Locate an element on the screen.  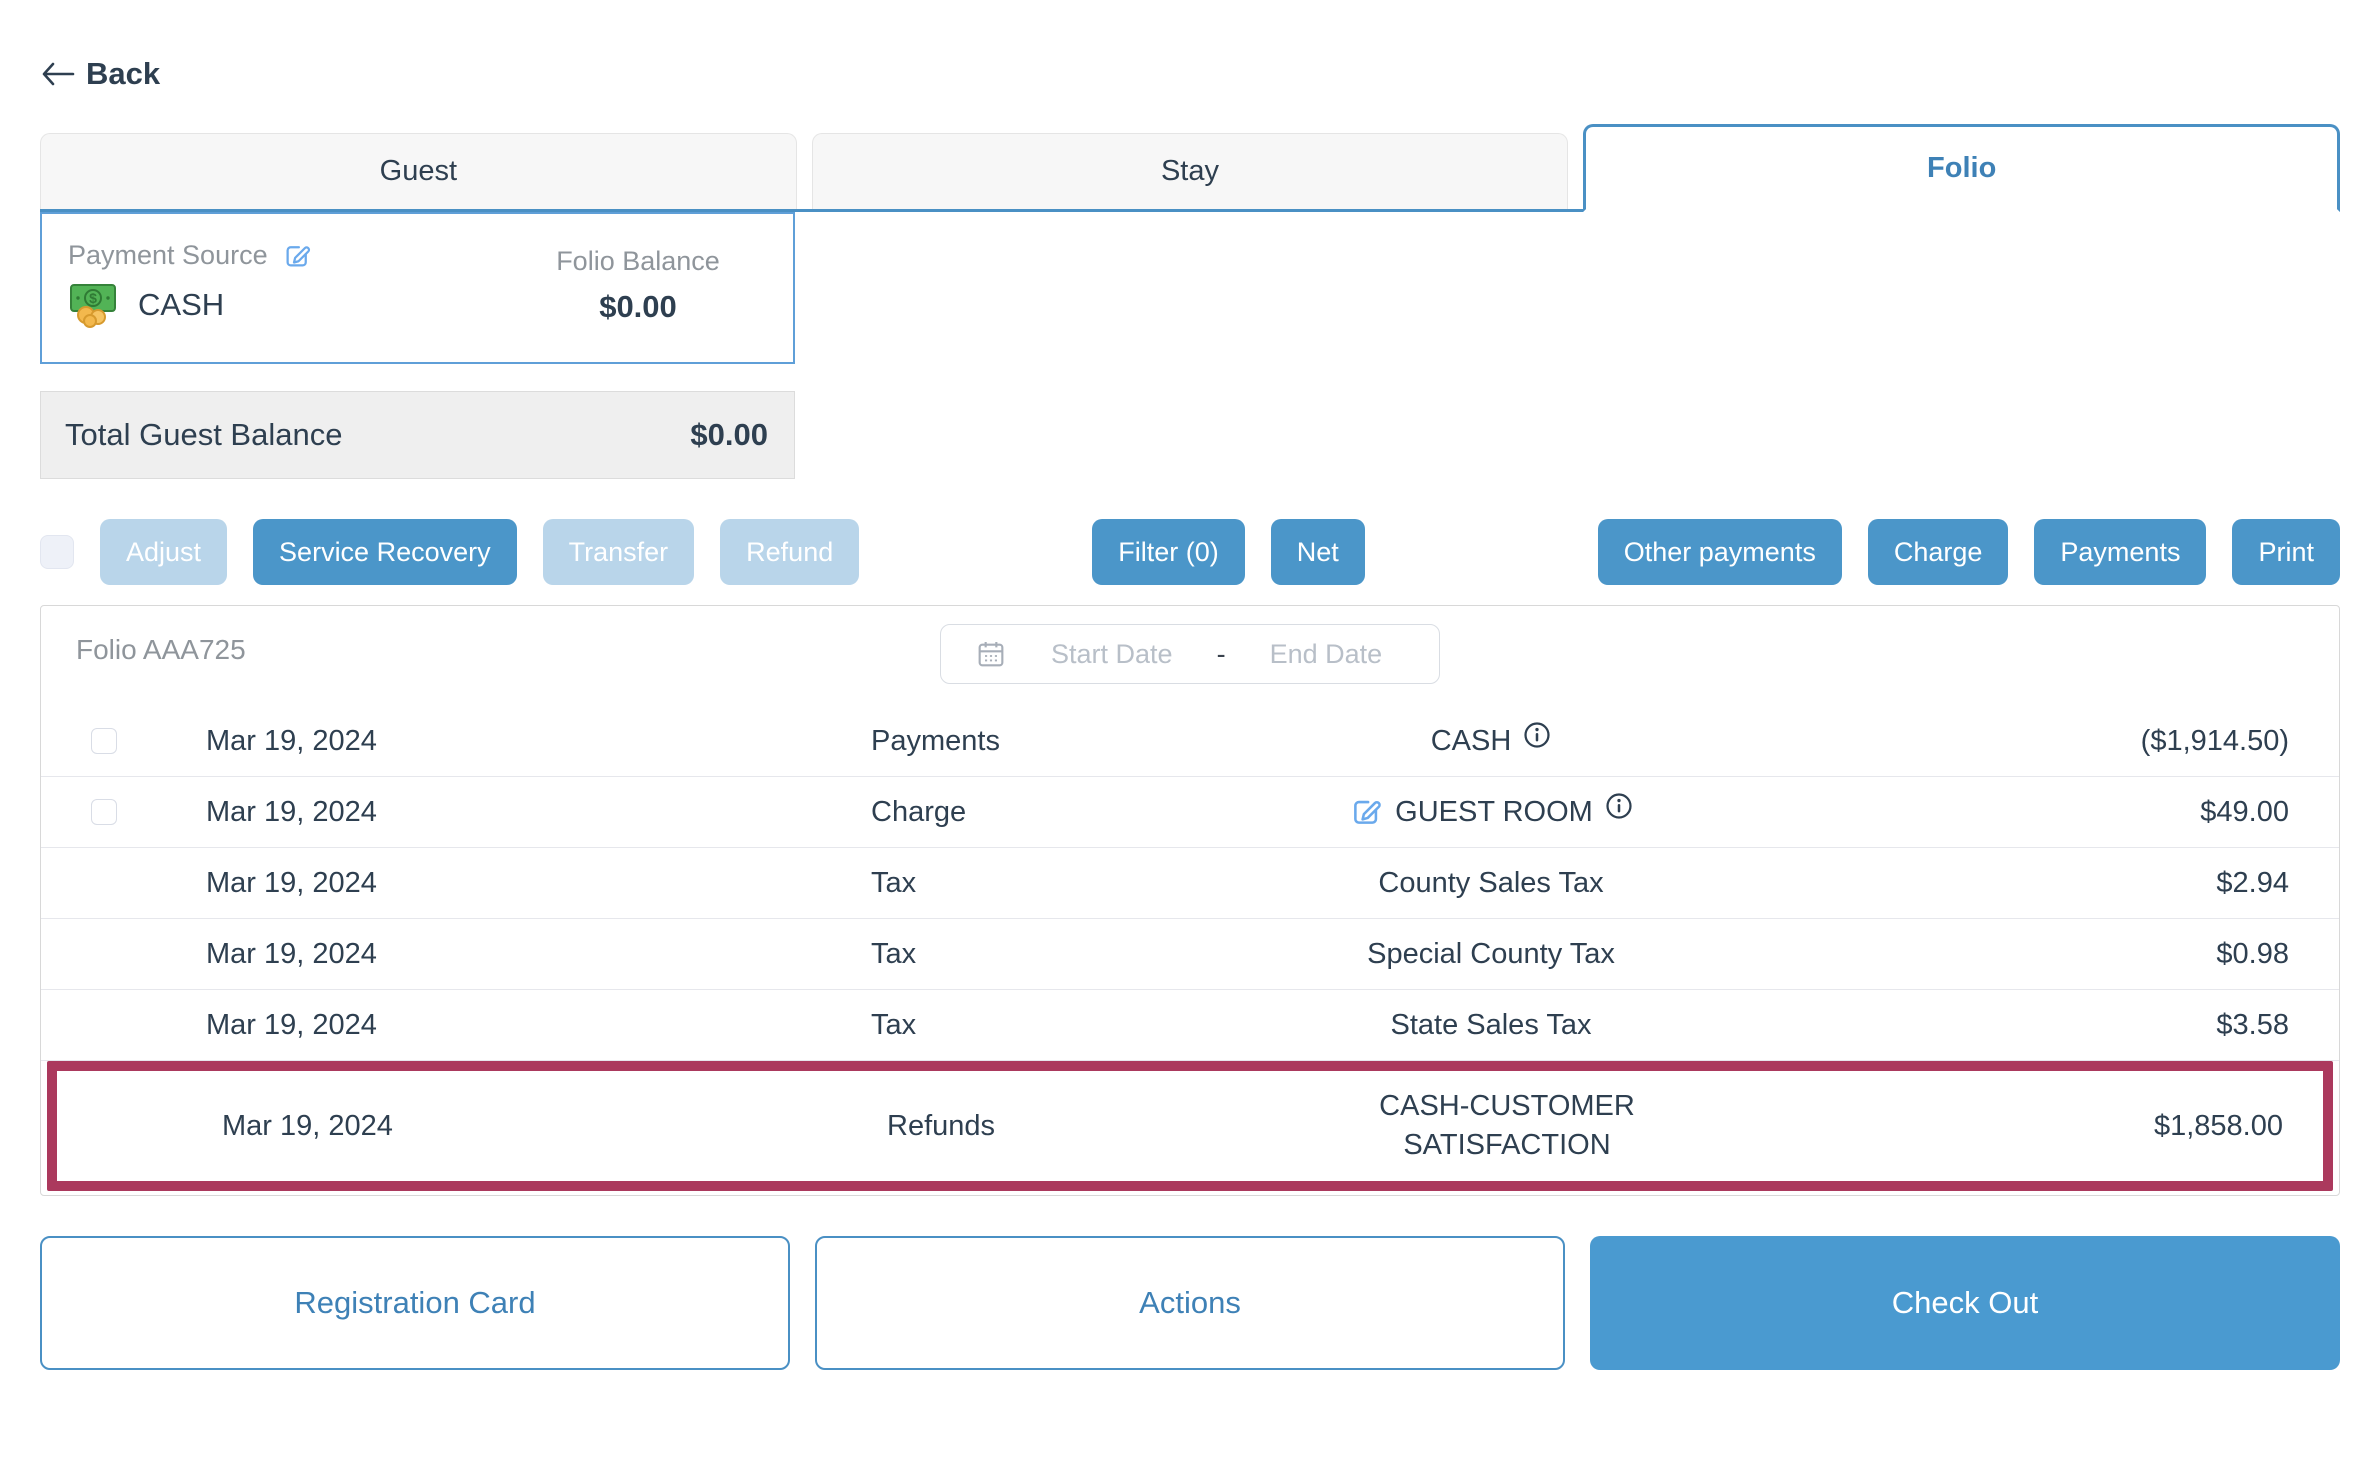
row-type: Refunds is located at coordinates (941, 1125).